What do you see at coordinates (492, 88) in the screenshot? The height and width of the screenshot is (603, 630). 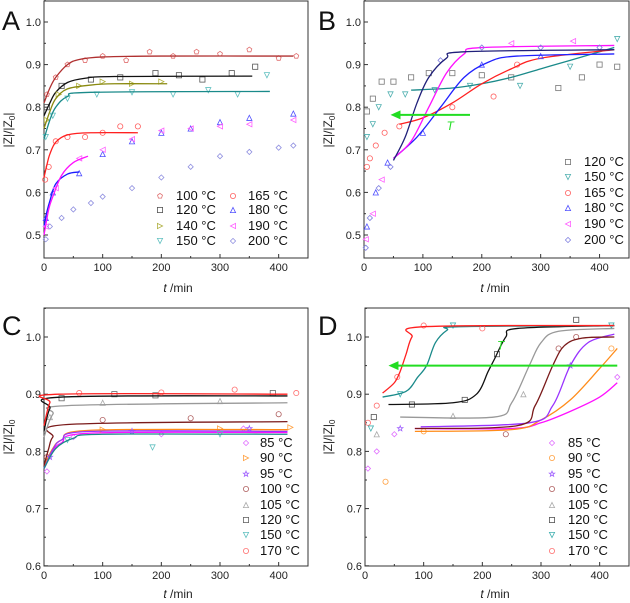 I see `series-120C` at bounding box center [492, 88].